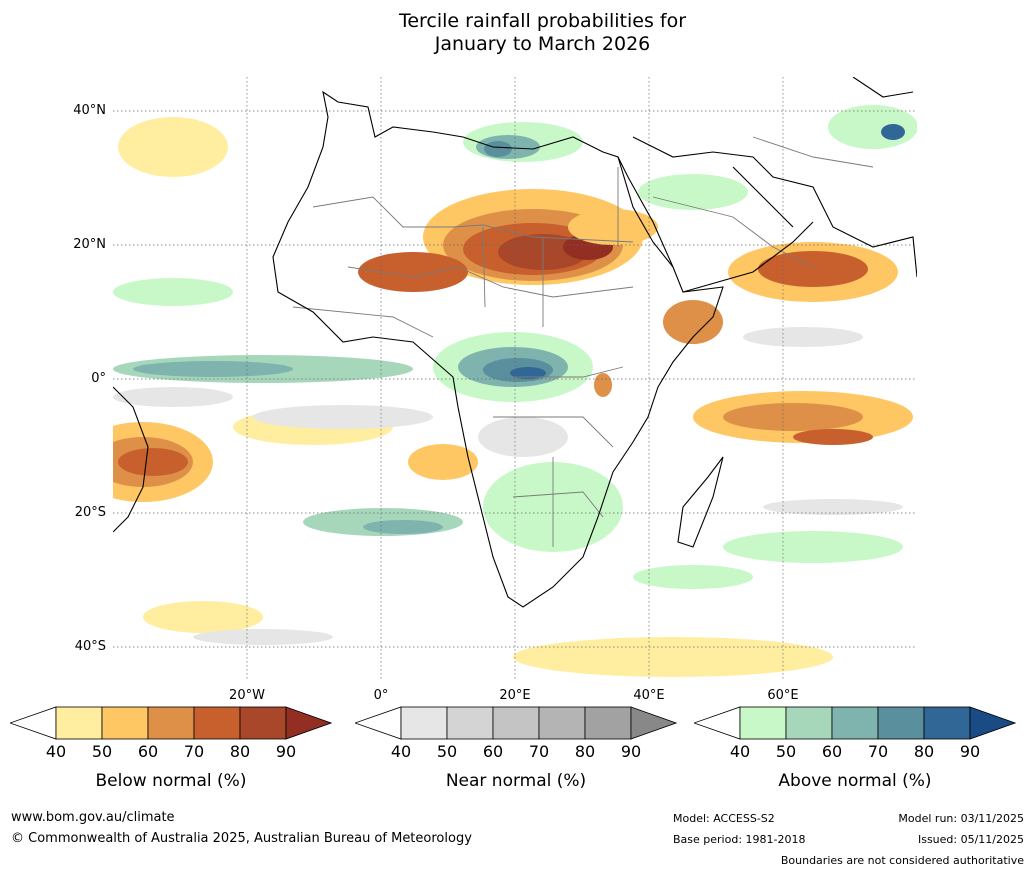 The image size is (1035, 873). I want to click on central-asia-wet, so click(872, 127).